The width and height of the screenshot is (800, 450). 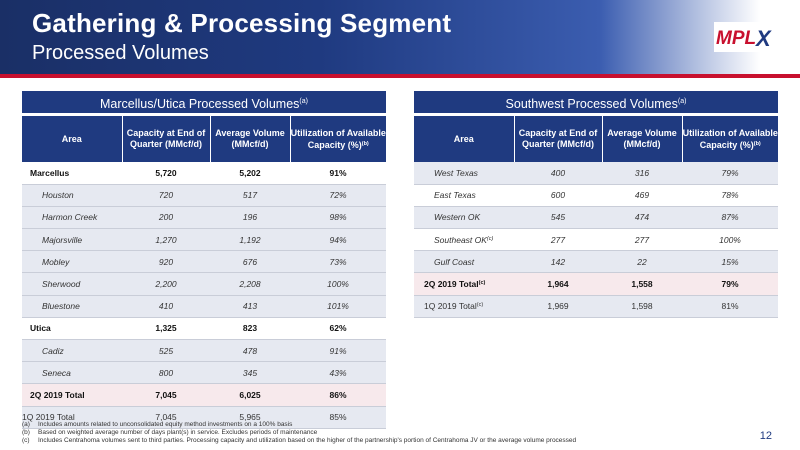 What do you see at coordinates (338, 395) in the screenshot?
I see `utilization-cell: 86%` at bounding box center [338, 395].